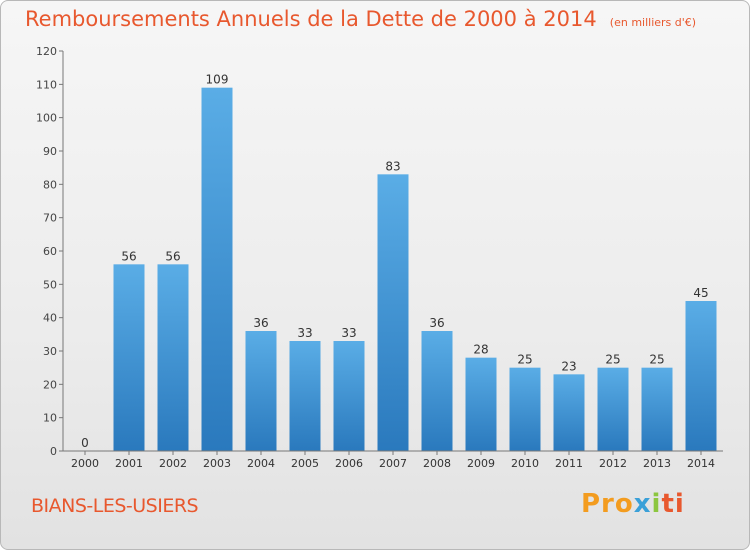 The width and height of the screenshot is (750, 550). What do you see at coordinates (525, 409) in the screenshot?
I see `bar-2010` at bounding box center [525, 409].